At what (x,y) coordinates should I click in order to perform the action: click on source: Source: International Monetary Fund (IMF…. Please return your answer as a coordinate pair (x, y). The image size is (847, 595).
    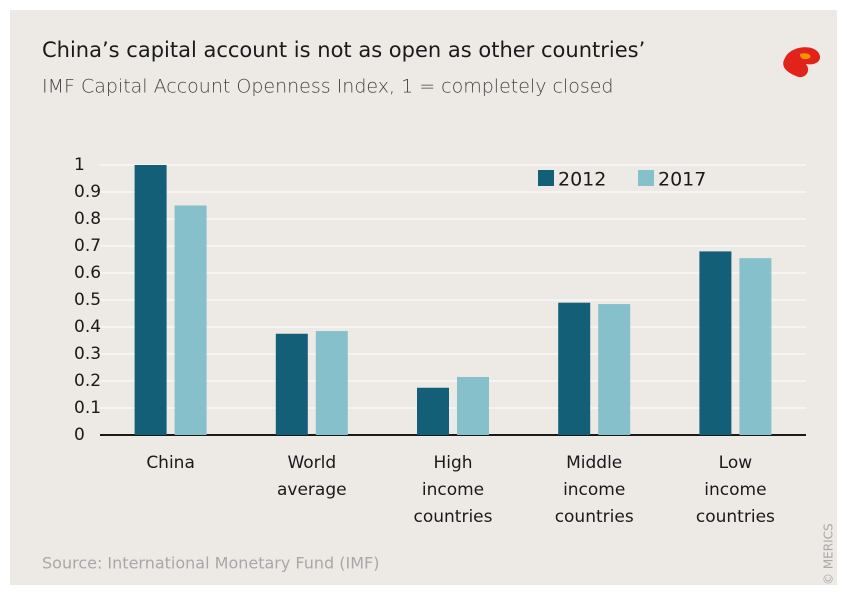
    Looking at the image, I should click on (210, 563).